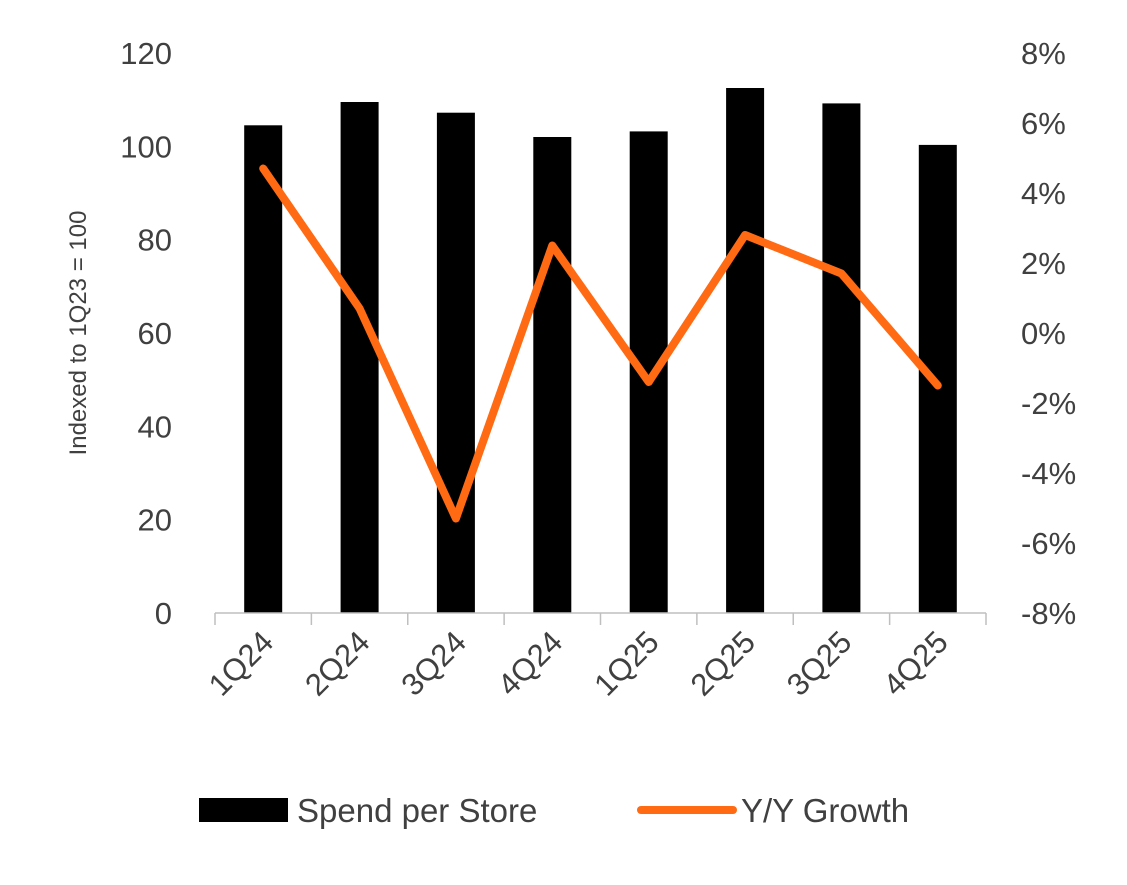  What do you see at coordinates (337, 663) in the screenshot?
I see `x-tick-label-2Q24: 2Q24` at bounding box center [337, 663].